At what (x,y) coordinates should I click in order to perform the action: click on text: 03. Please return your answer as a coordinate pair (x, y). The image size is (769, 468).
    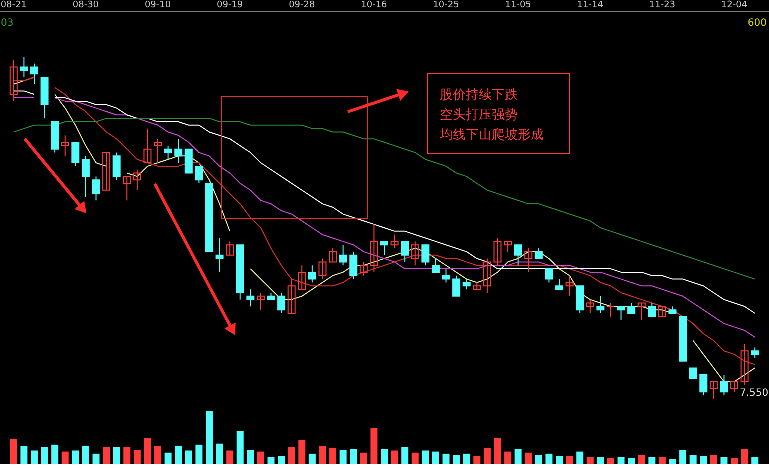
    Looking at the image, I should click on (7, 23).